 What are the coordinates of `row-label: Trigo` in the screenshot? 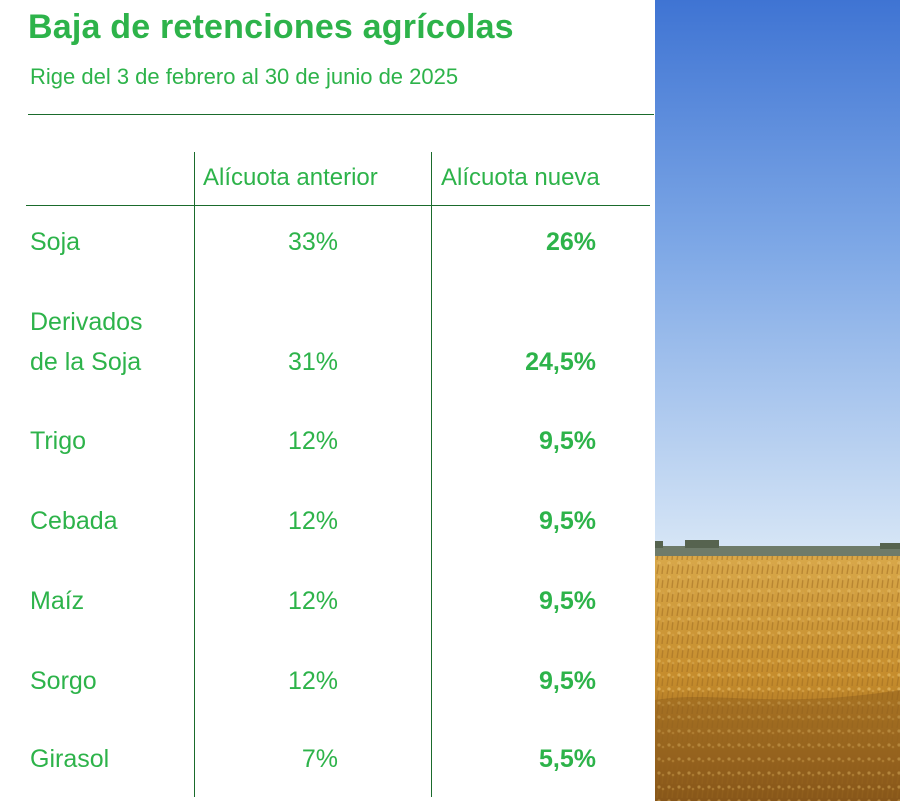 It's located at (58, 441).